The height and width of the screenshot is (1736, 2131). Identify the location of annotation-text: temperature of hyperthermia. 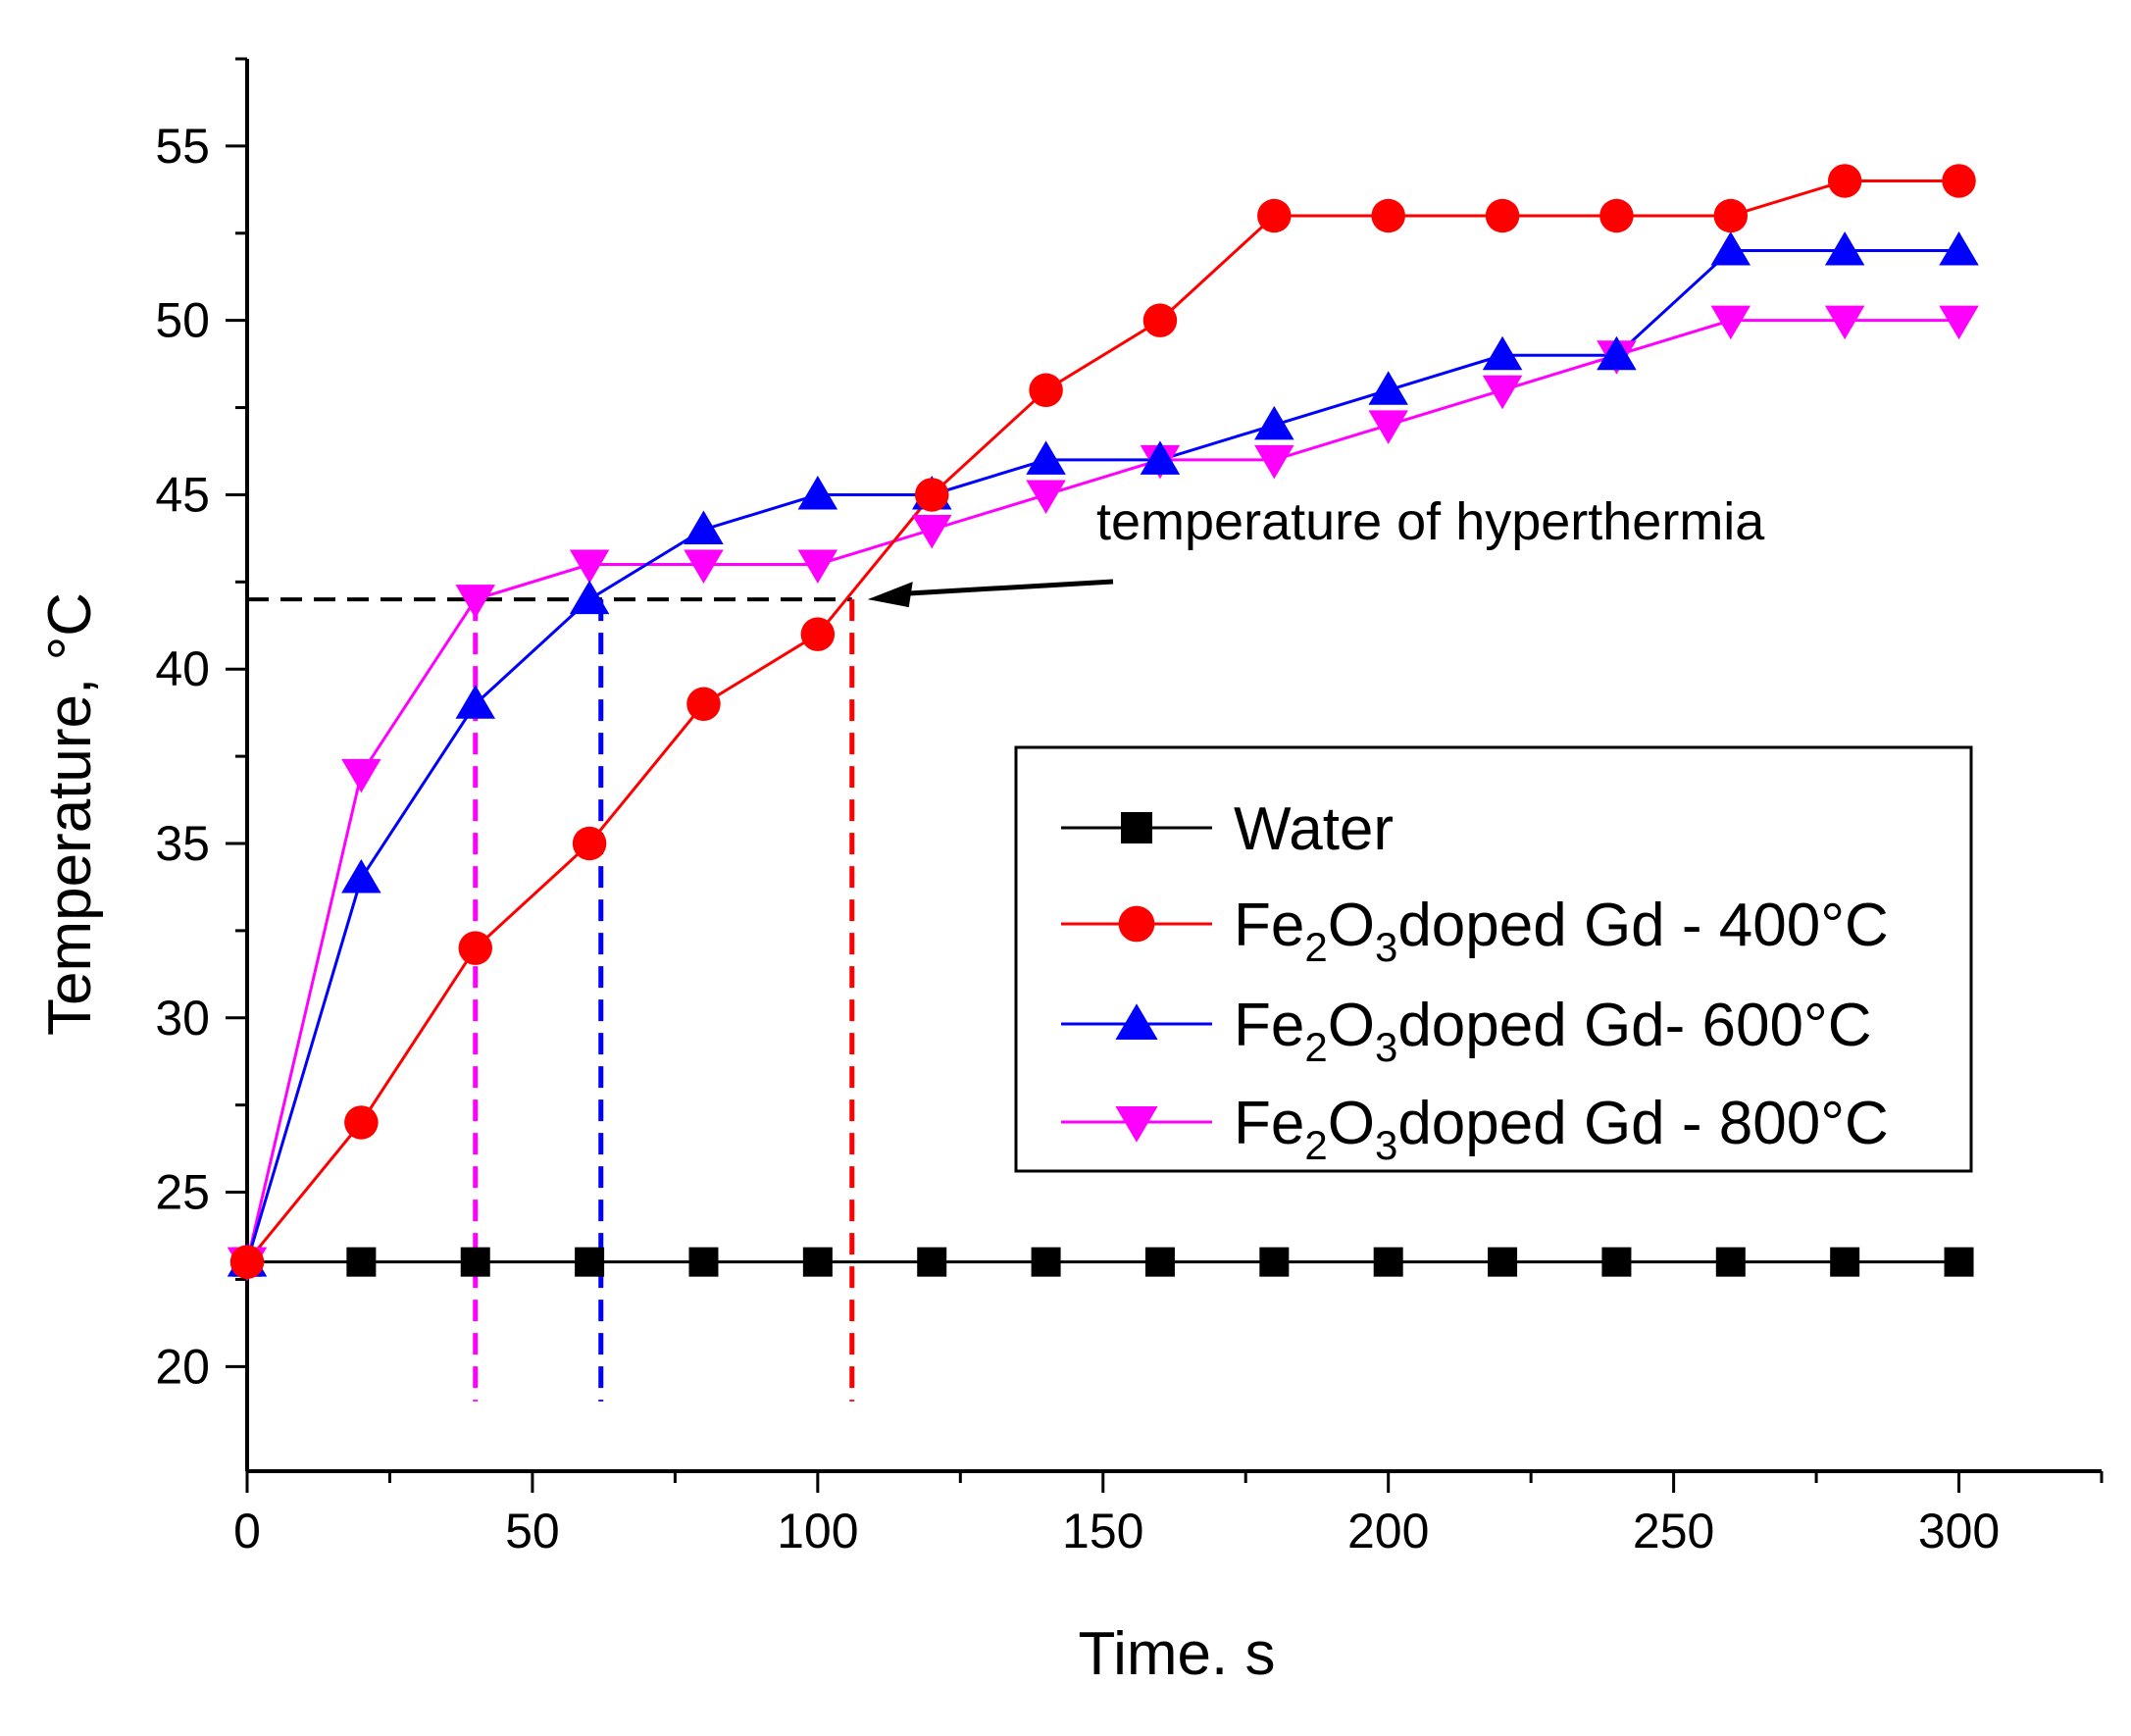
(1430, 521).